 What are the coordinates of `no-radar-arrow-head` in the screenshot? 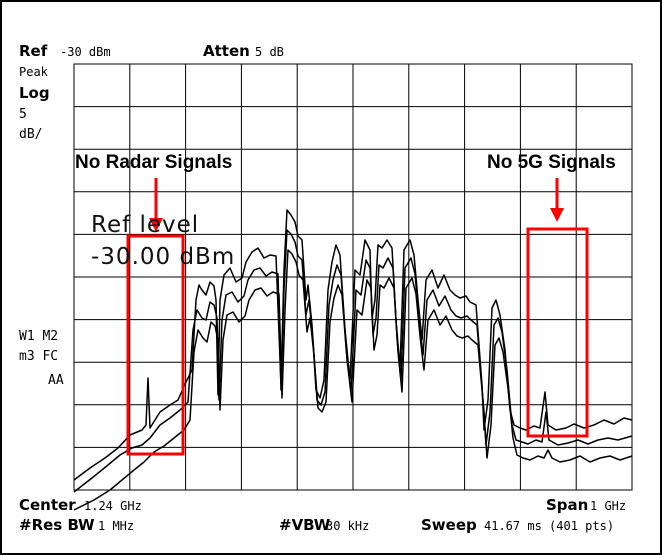 It's located at (156, 225).